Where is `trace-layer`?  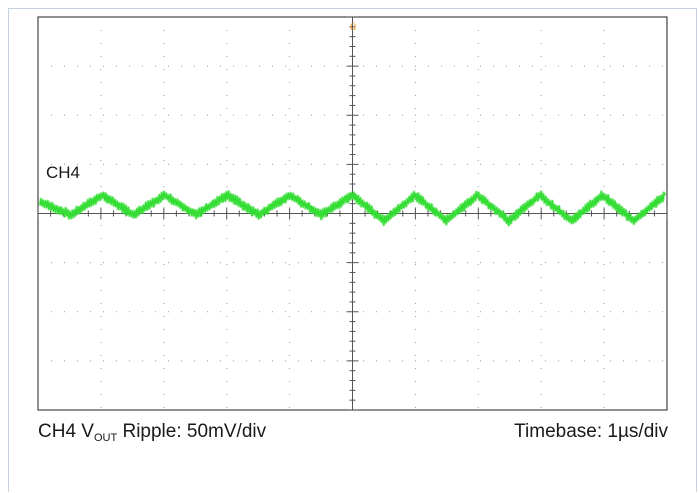
trace-layer is located at coordinates (352, 208).